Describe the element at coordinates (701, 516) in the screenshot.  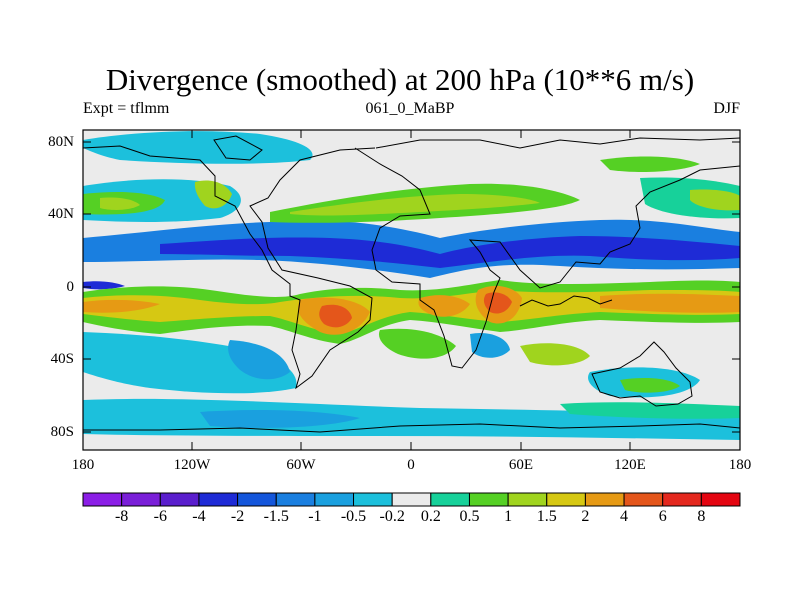
I see `colorbar-label: 8` at that location.